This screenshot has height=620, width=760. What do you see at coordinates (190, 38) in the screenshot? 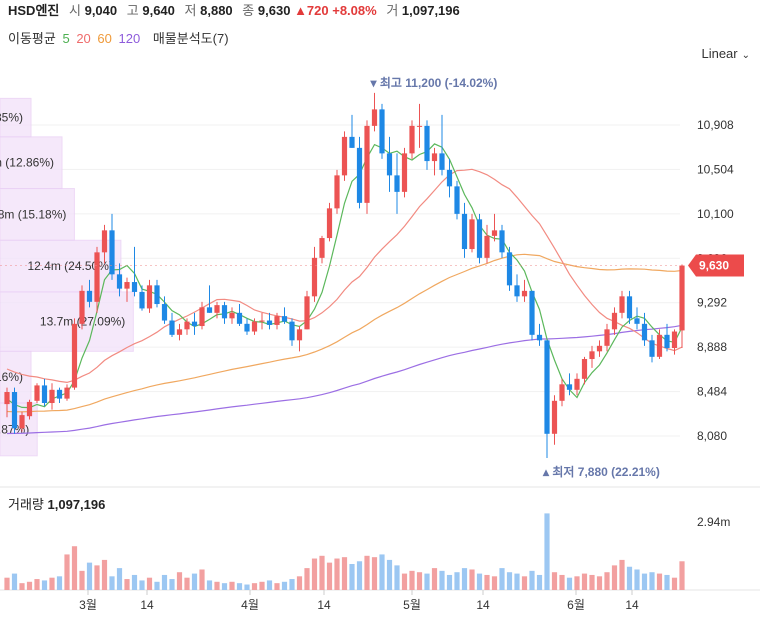
I see `volume-profile-label: 매물분석도(7)` at bounding box center [190, 38].